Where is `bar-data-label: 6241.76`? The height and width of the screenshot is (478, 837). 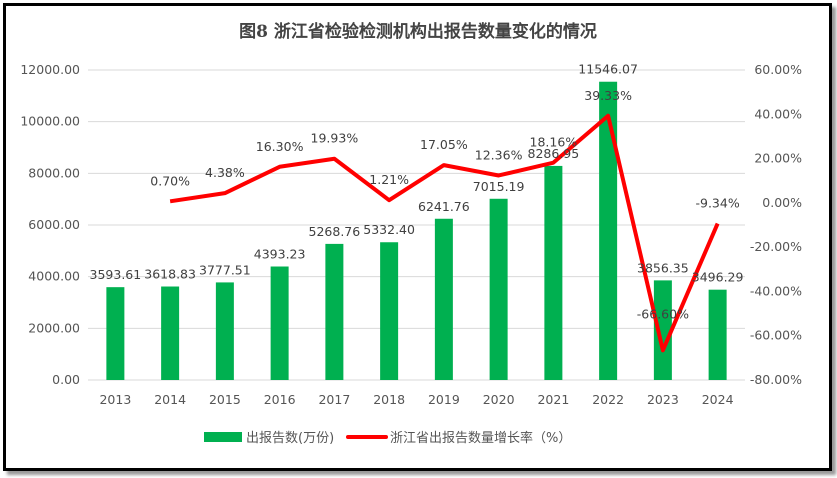 bar-data-label: 6241.76 is located at coordinates (444, 206).